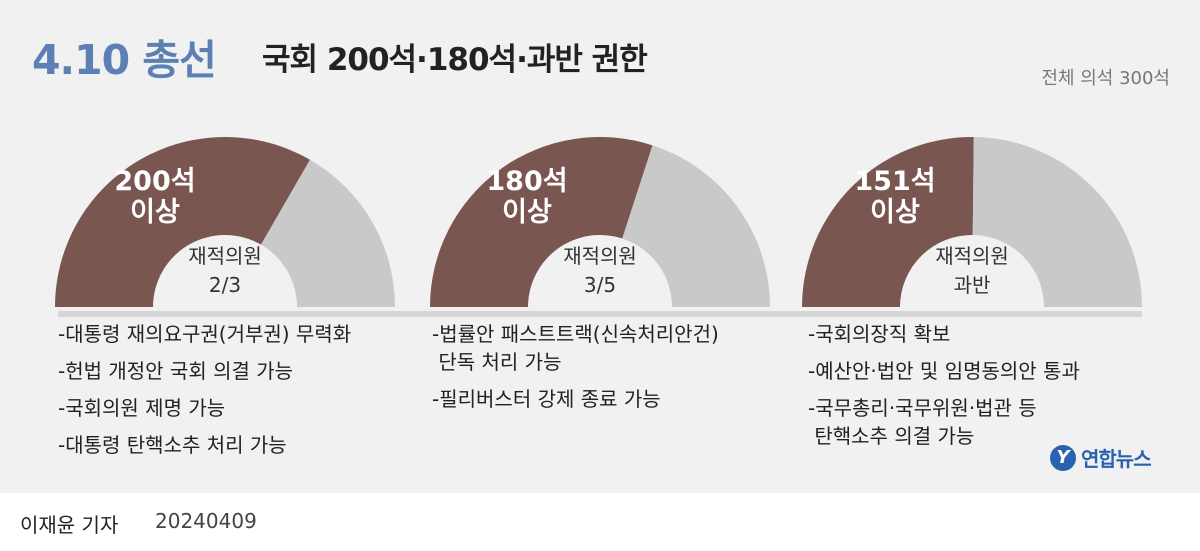  Describe the element at coordinates (922, 408) in the screenshot. I see `power-item: -국무총리·국무위원·법관 등` at that location.